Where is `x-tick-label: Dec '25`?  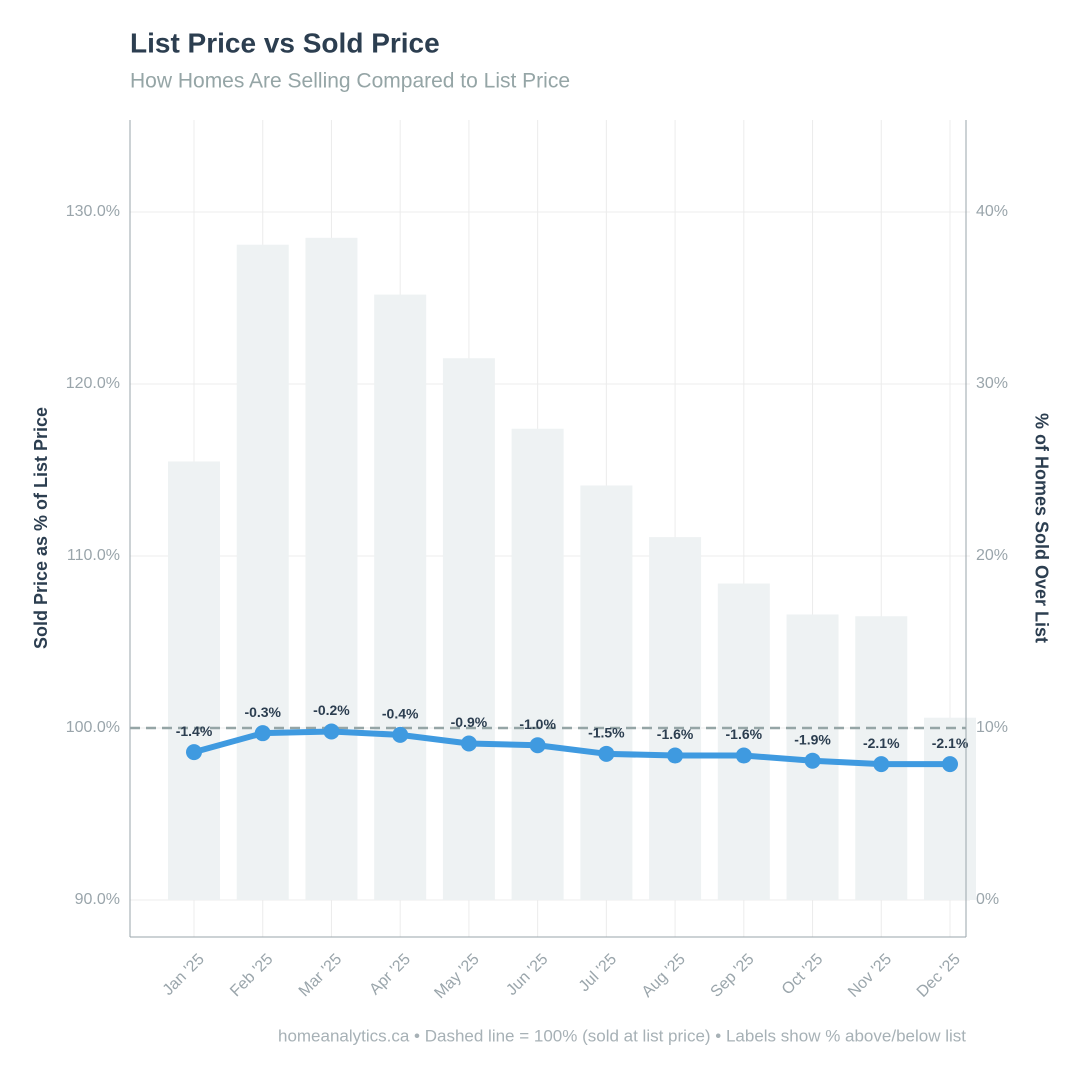 x-tick-label: Dec '25 is located at coordinates (939, 976).